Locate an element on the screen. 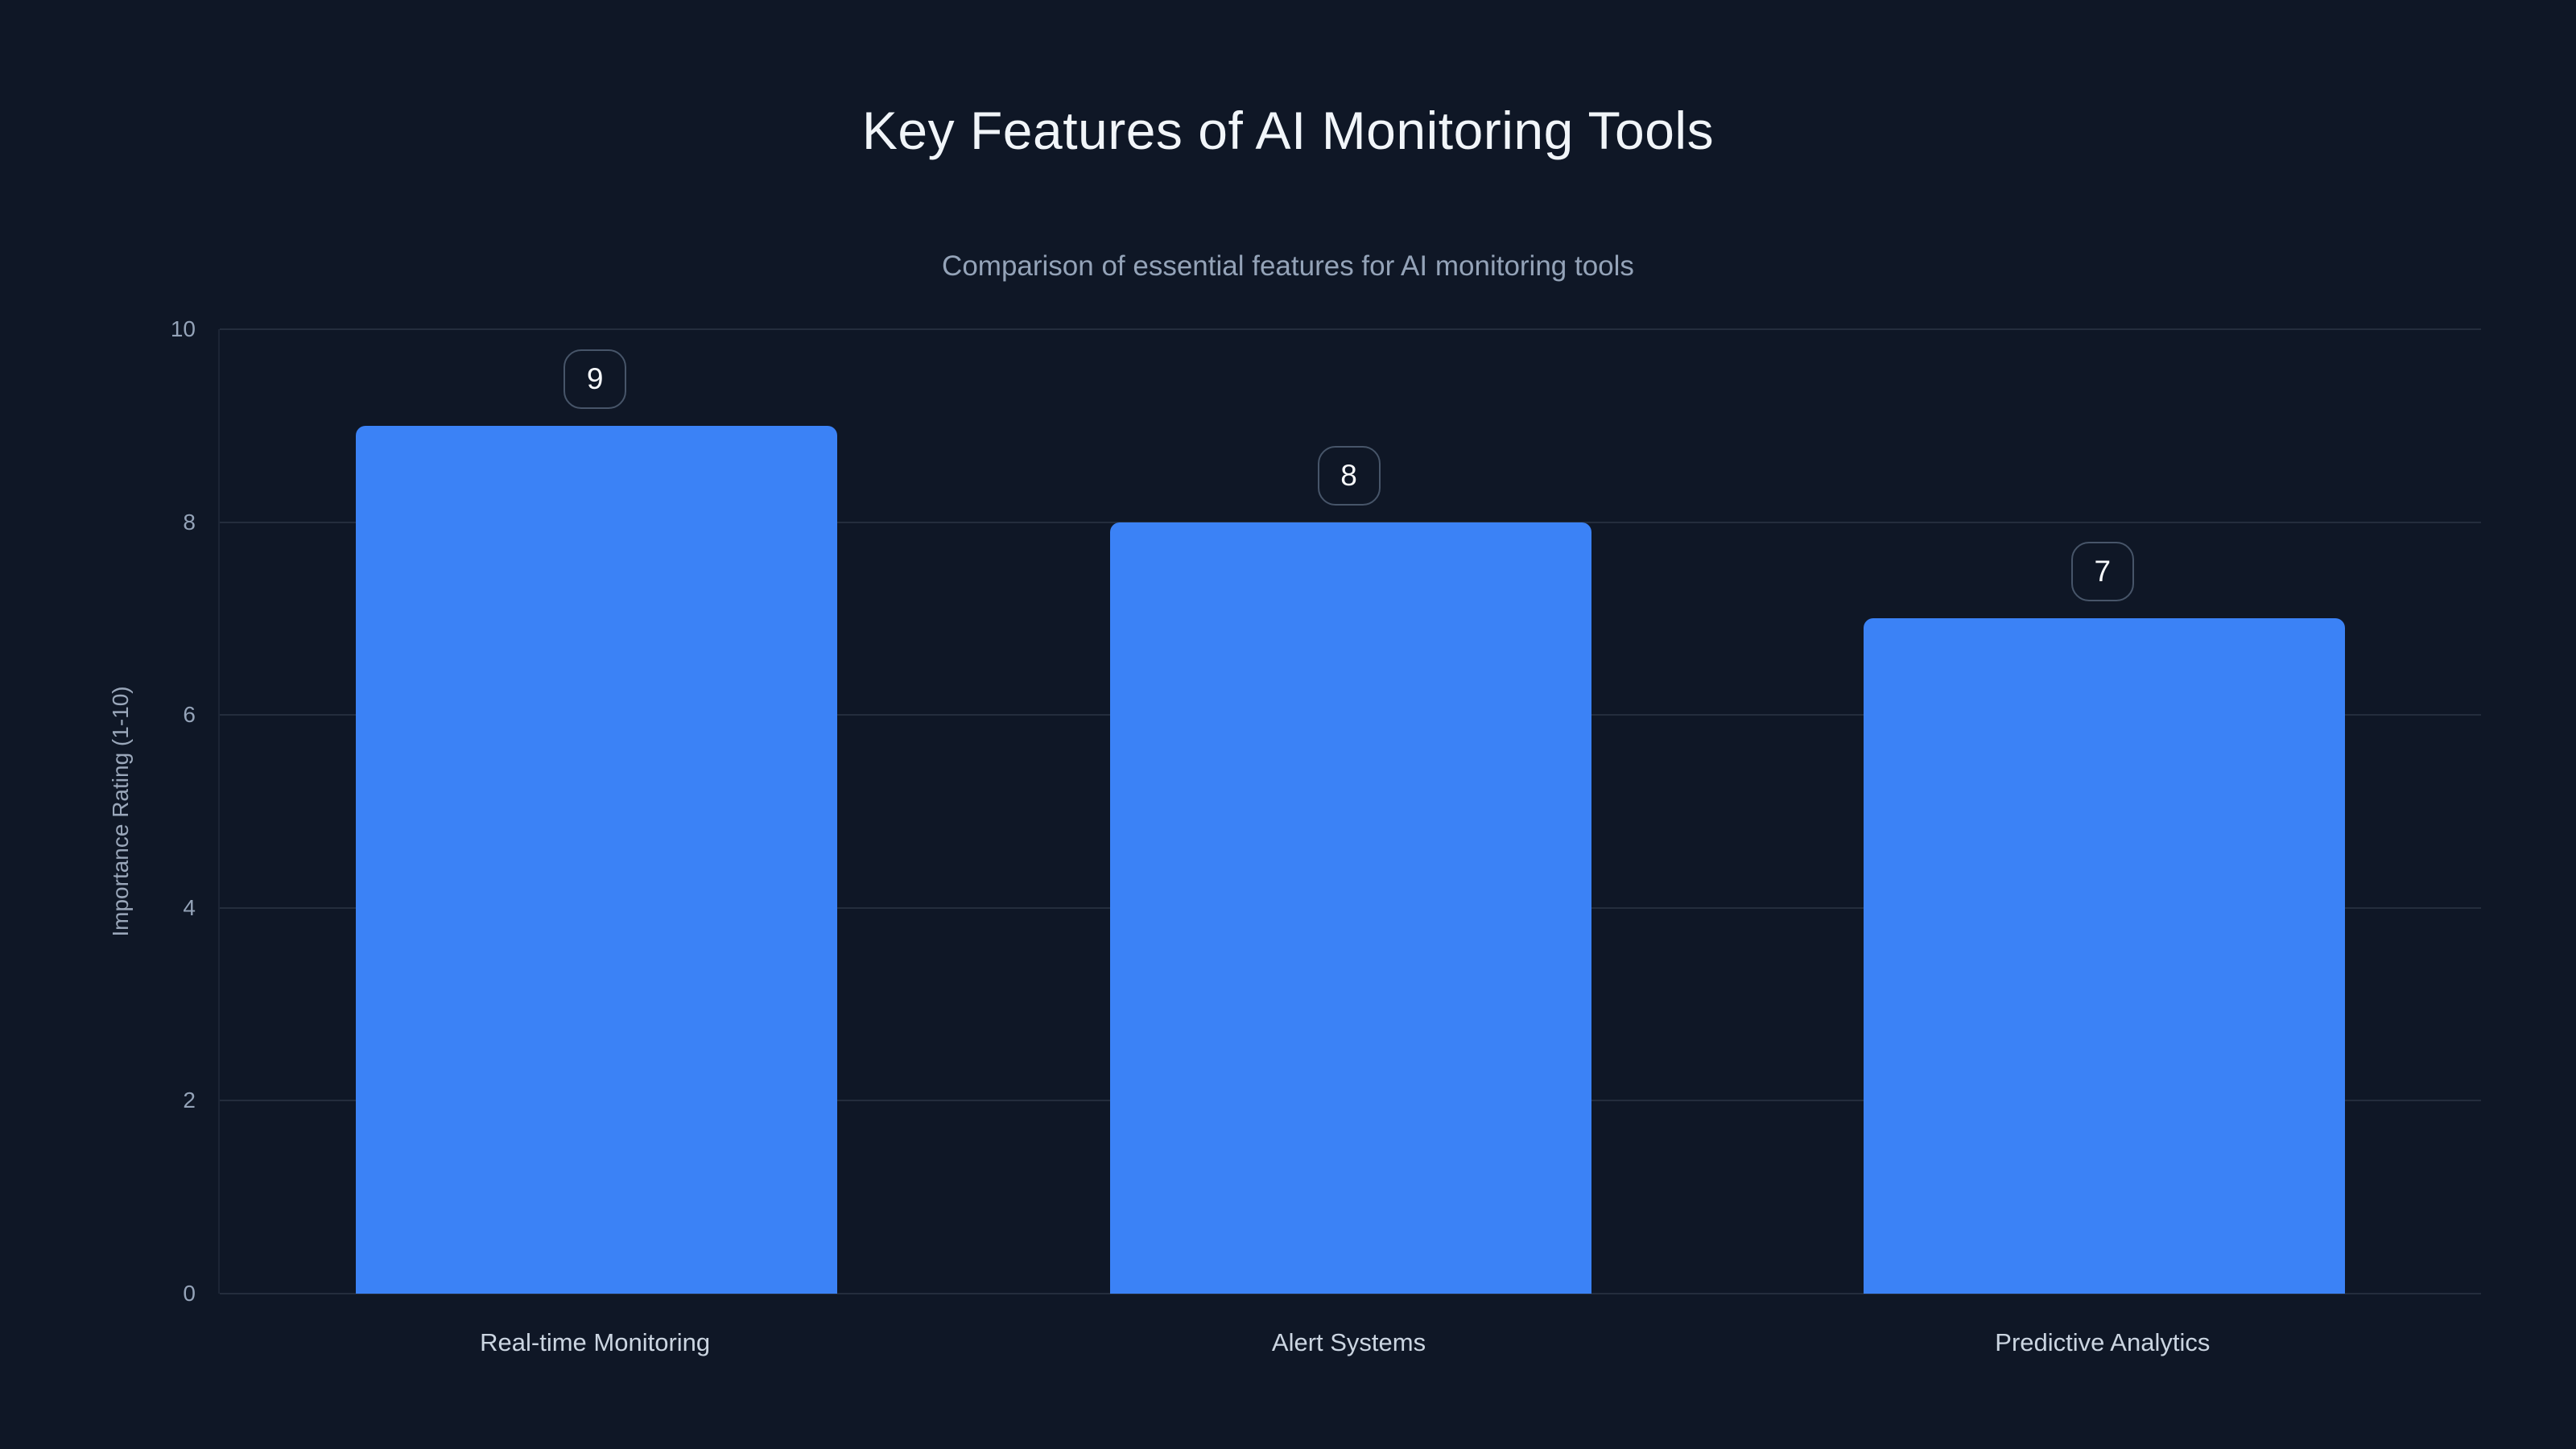  bar-real-time-monitoring is located at coordinates (597, 859).